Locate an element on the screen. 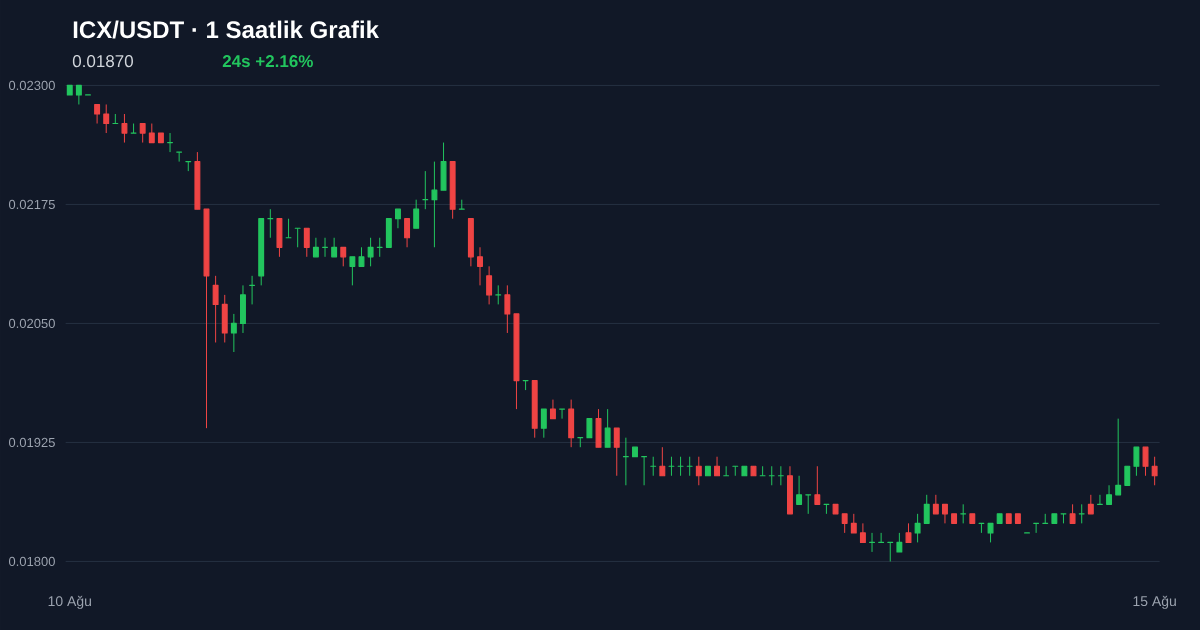  y-tick-label: 0.02175 is located at coordinates (31, 204).